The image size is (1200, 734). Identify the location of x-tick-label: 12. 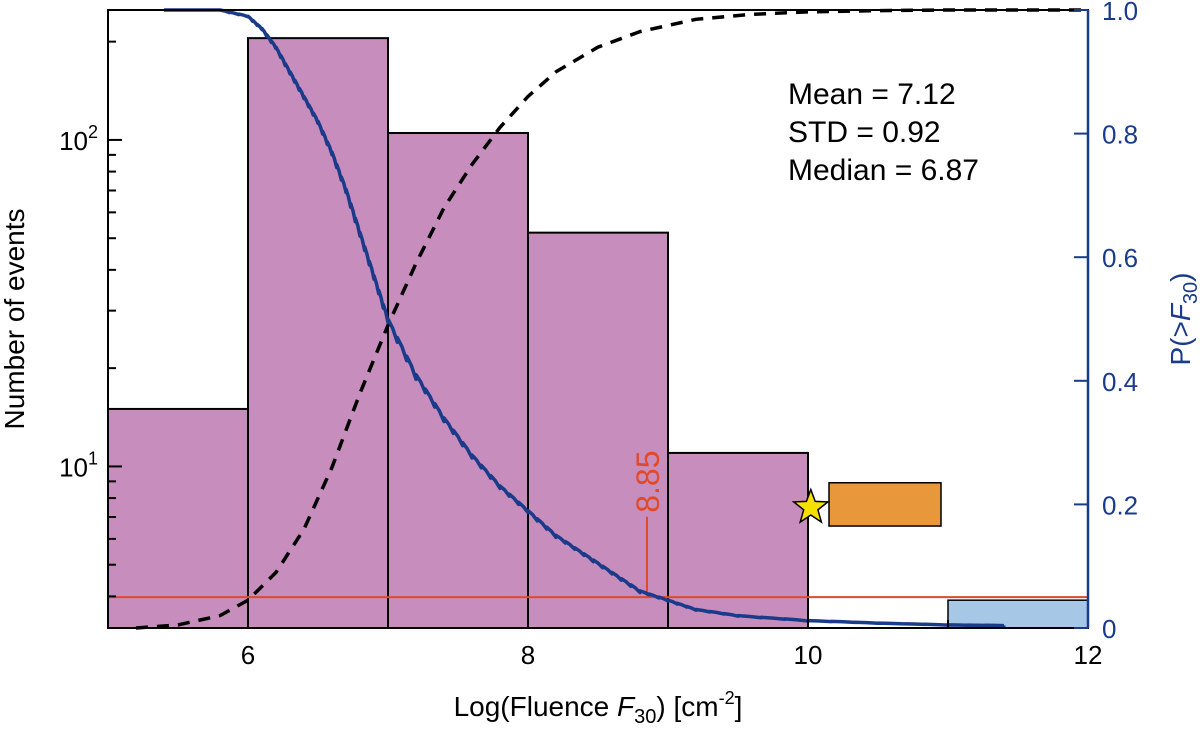
(1088, 655).